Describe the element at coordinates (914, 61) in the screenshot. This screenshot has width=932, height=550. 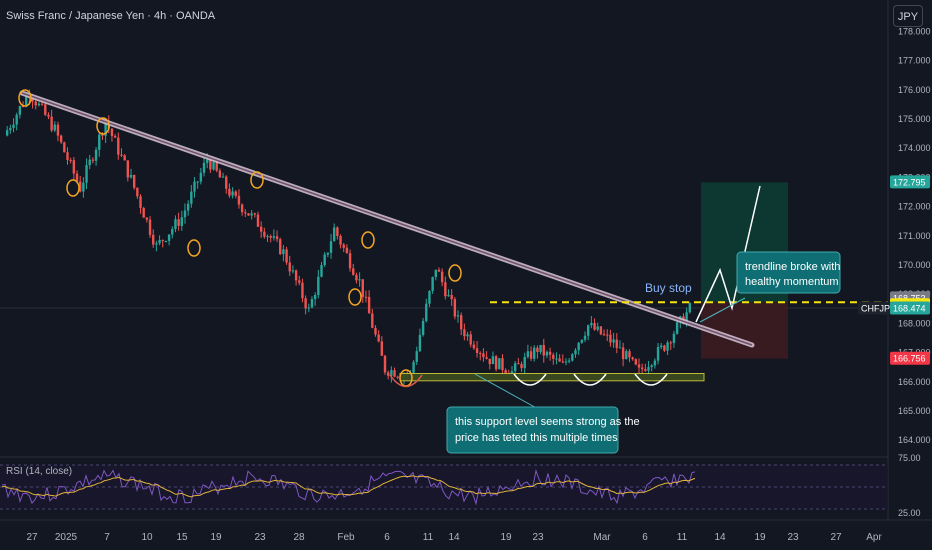
I see `y-tick-label: 177.000` at that location.